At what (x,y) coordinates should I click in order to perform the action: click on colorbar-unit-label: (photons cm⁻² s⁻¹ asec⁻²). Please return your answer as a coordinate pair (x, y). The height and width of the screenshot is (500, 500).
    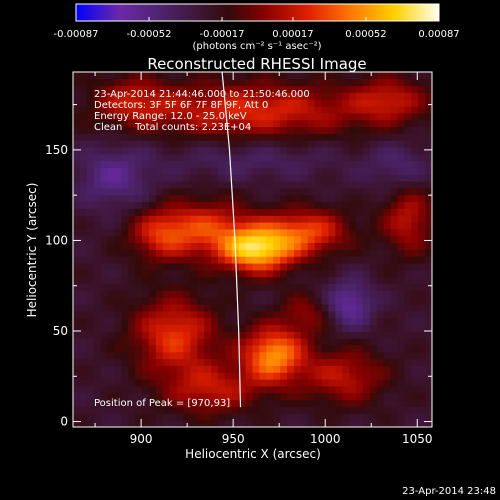
    Looking at the image, I should click on (256, 46).